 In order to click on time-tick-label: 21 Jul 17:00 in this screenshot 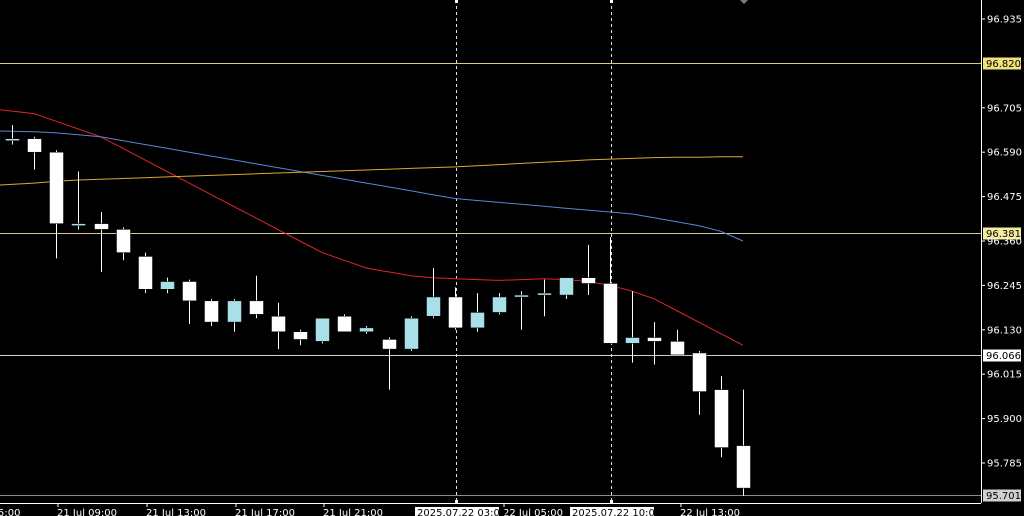, I will do `click(265, 512)`.